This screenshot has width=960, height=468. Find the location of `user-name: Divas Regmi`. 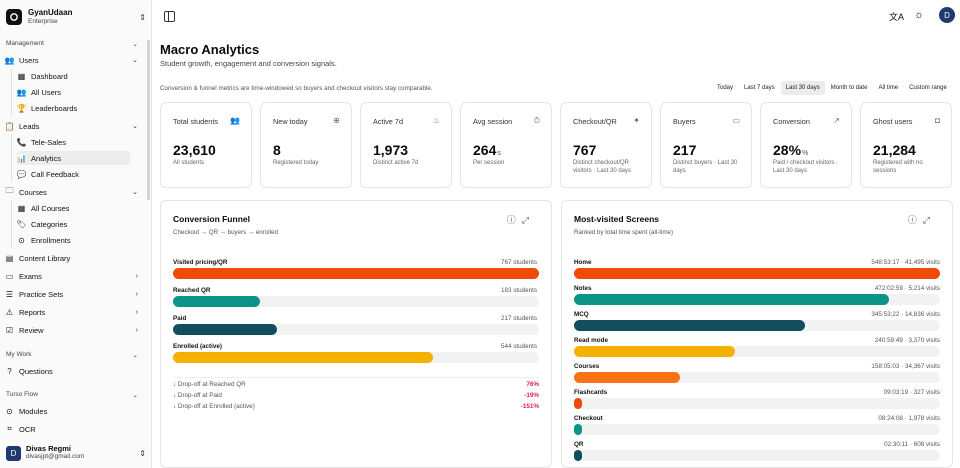

user-name: Divas Regmi is located at coordinates (49, 448).